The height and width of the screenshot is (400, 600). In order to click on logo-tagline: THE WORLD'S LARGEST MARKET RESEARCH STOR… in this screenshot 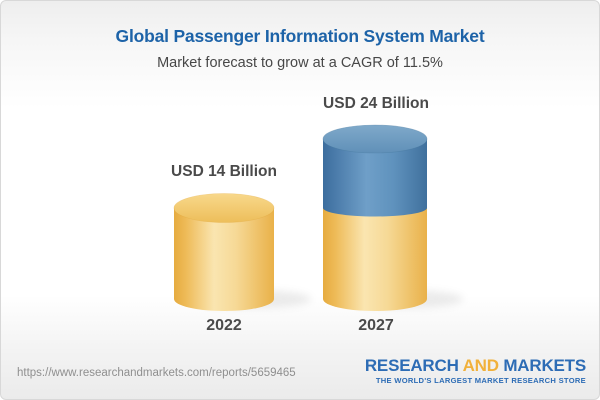, I will do `click(480, 380)`.